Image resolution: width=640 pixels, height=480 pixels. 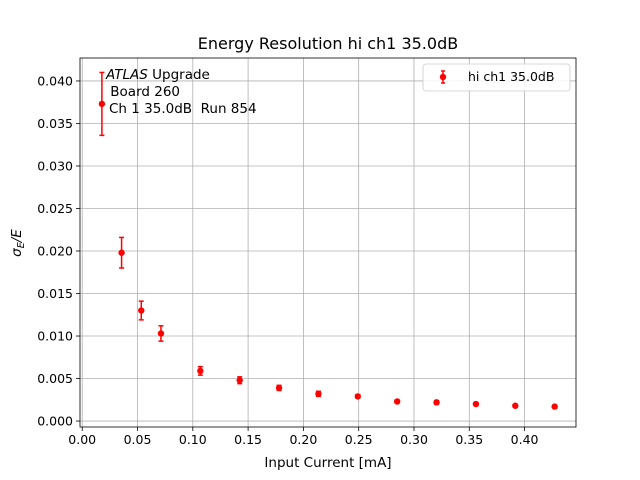 I want to click on y-axis-label: σE/E, so click(x=18, y=243).